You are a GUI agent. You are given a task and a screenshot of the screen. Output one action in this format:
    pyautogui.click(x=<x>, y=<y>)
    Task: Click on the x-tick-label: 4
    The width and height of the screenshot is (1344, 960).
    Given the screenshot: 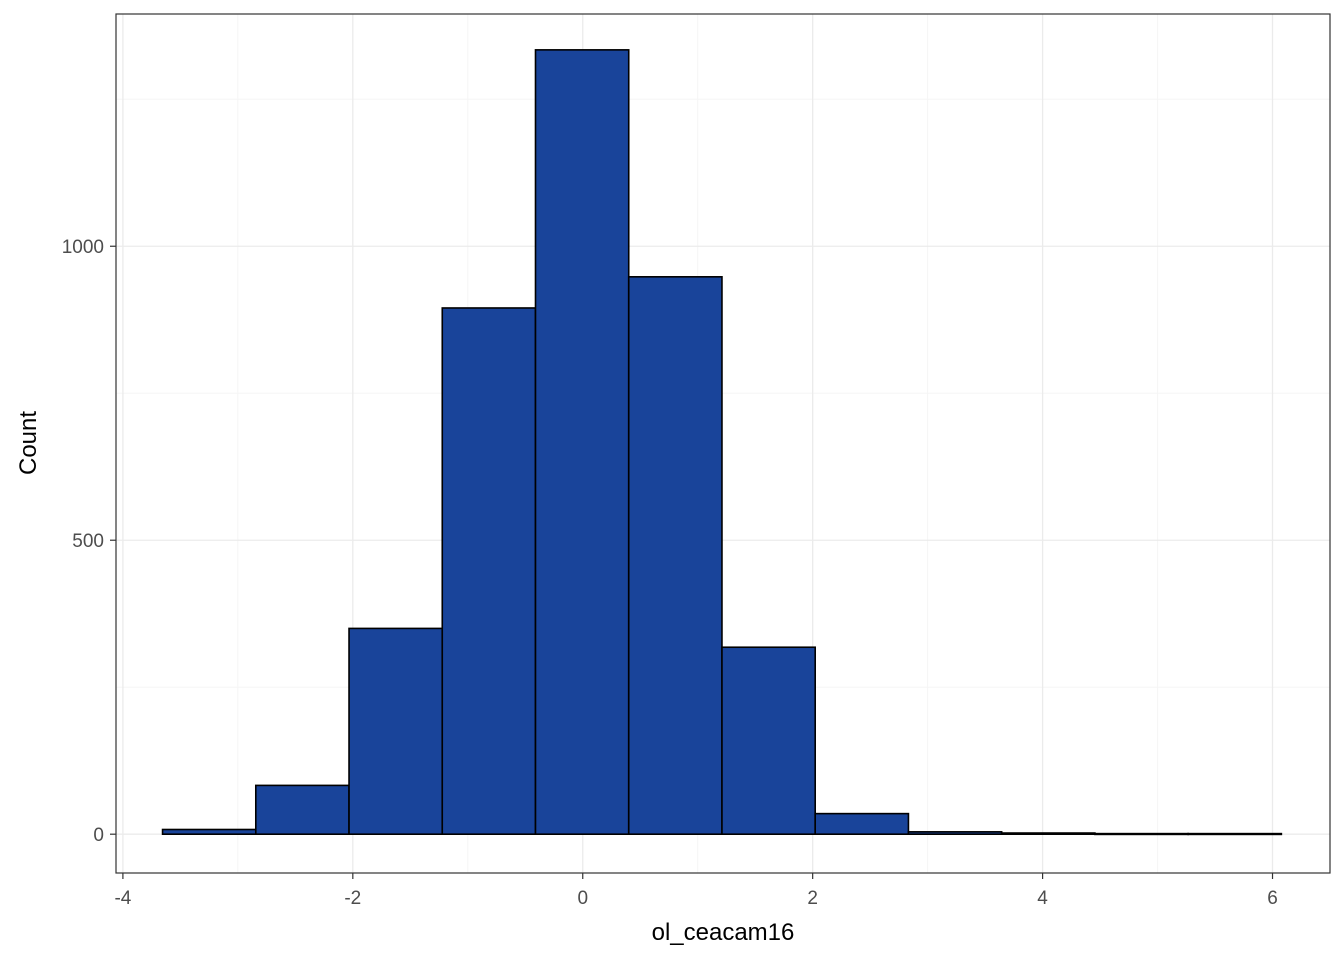 What is the action you would take?
    pyautogui.click(x=1042, y=898)
    